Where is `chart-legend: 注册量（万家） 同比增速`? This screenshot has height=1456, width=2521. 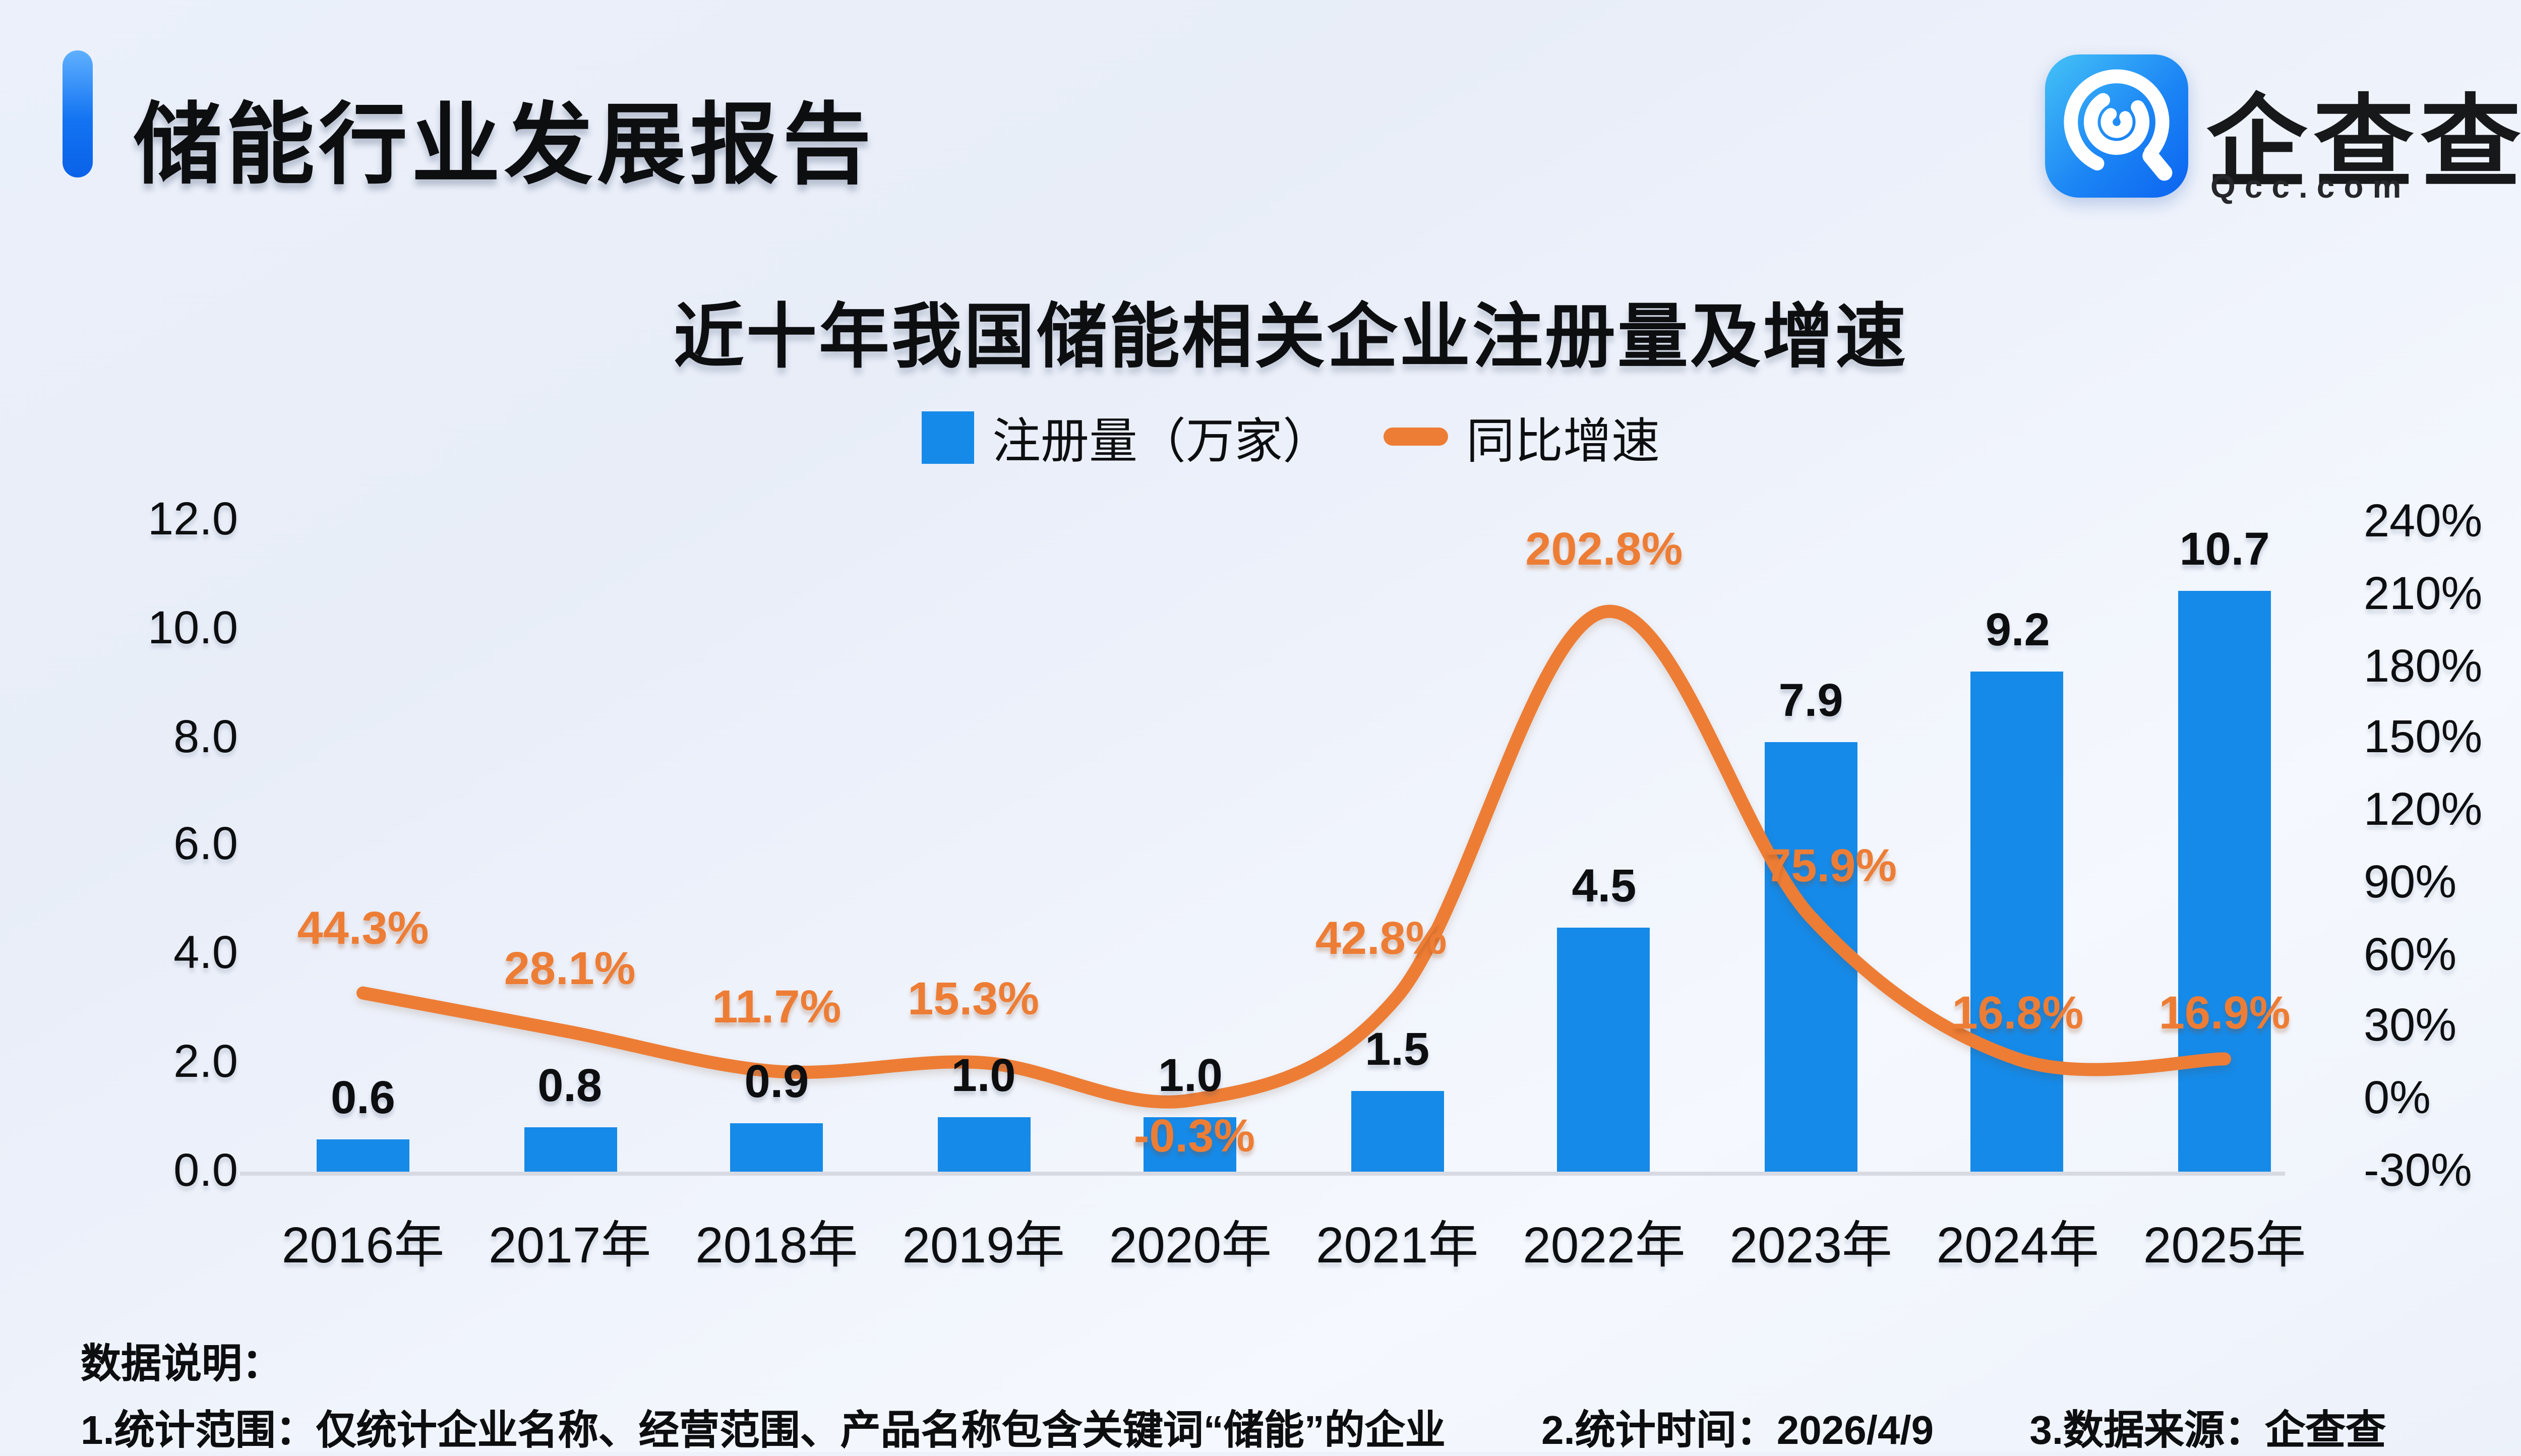 chart-legend: 注册量（万家） 同比增速 is located at coordinates (1260, 436).